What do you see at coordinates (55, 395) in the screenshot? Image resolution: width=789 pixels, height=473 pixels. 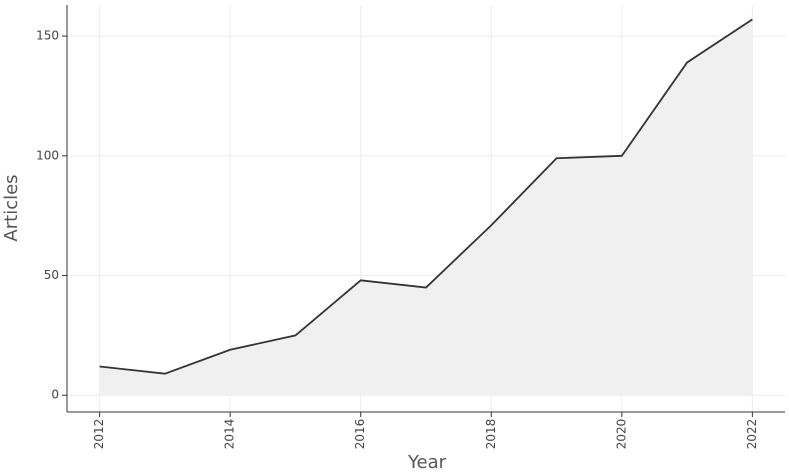 I see `y-tick-label: 0` at bounding box center [55, 395].